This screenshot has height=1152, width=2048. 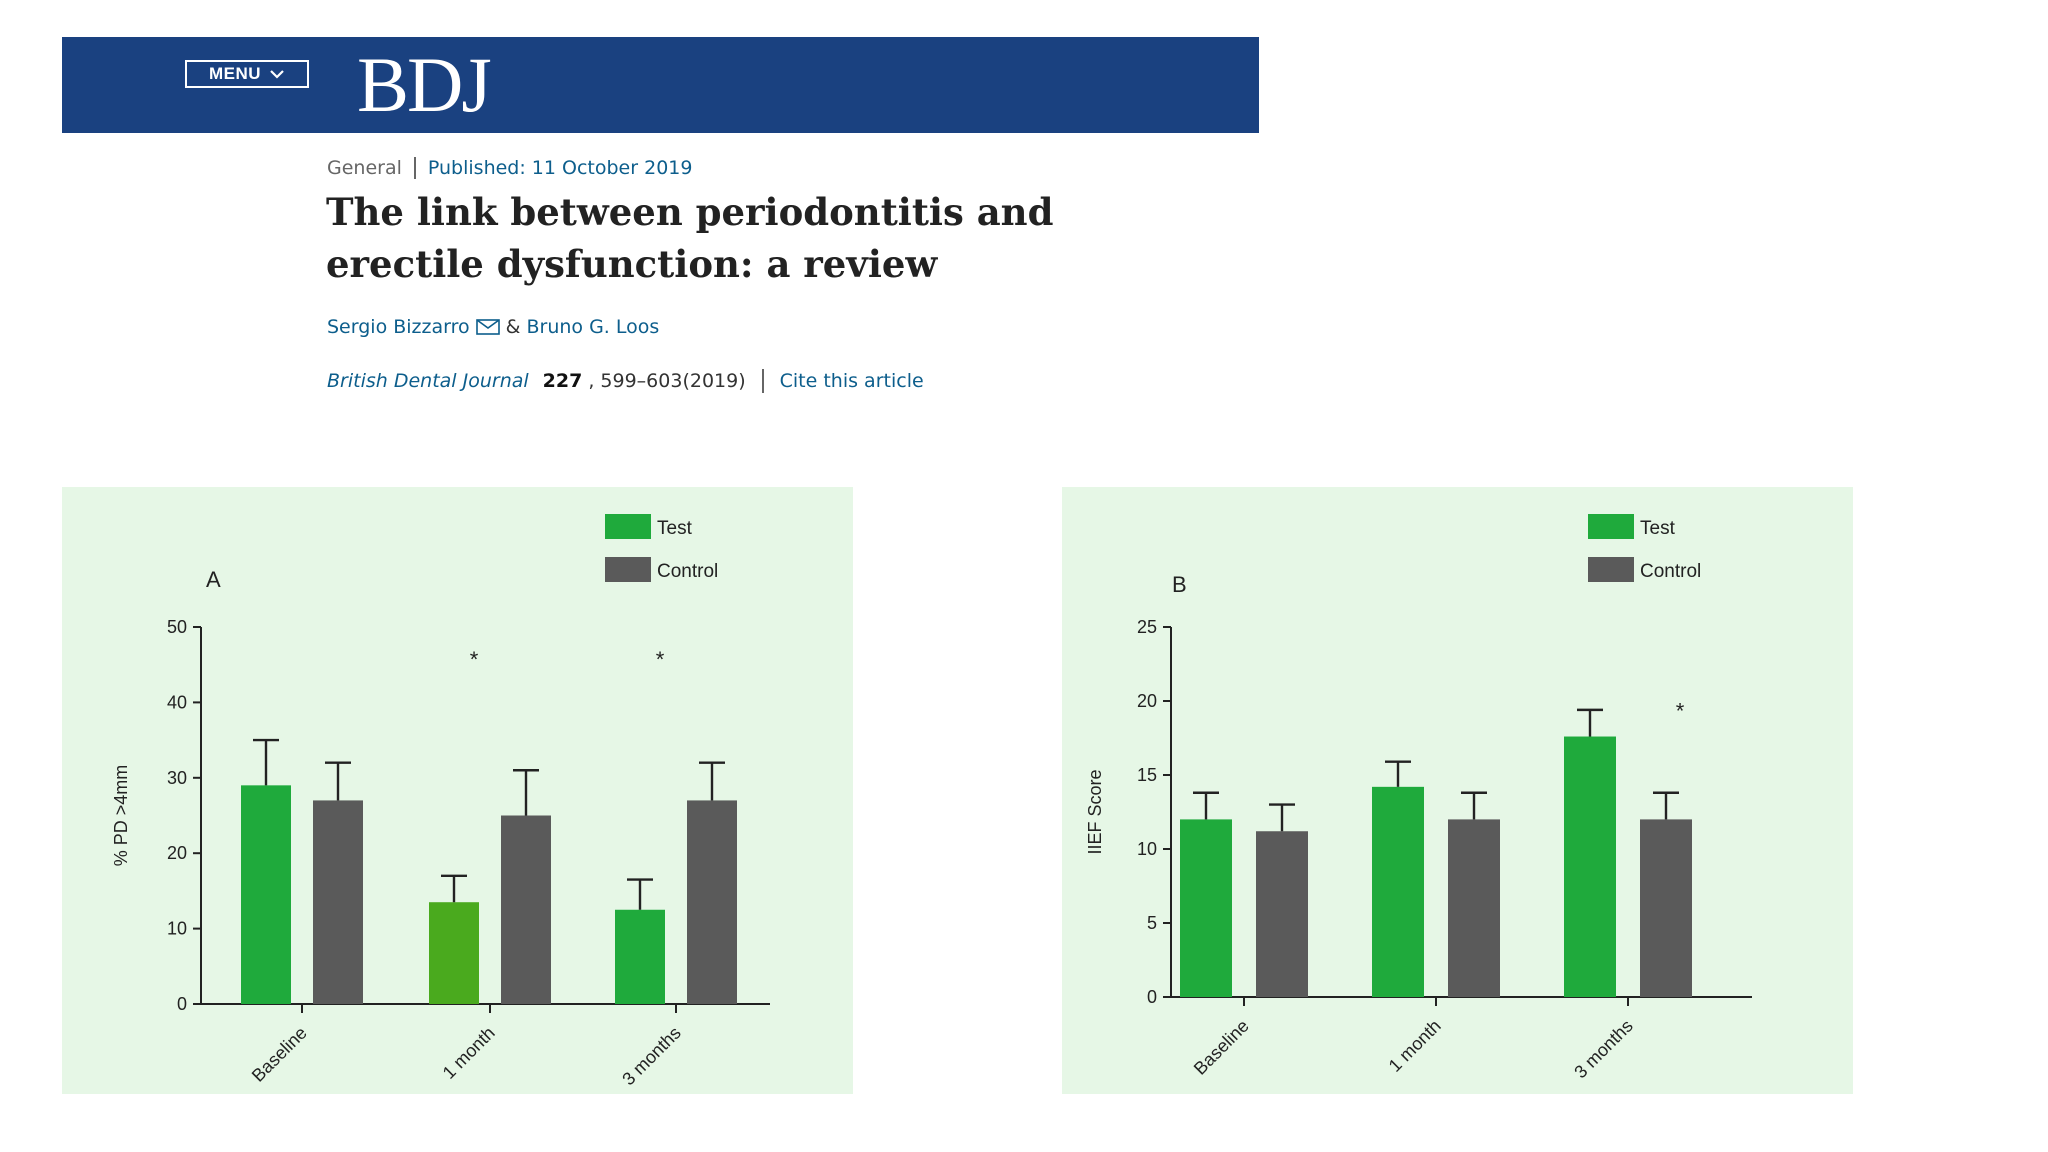 I want to click on title-line-1: The link between periodontitis and, so click(x=690, y=212).